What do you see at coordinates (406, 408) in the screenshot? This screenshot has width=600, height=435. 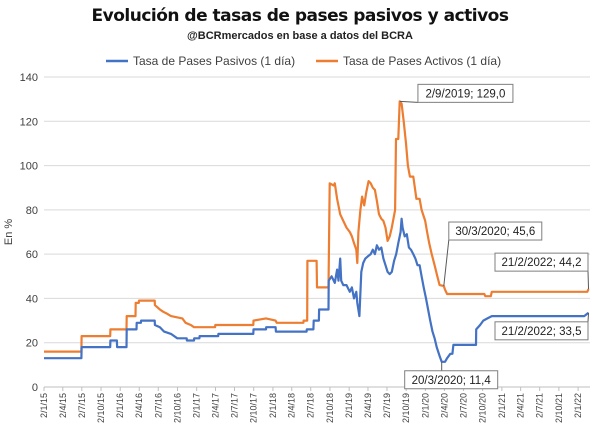 I see `x-tick-label: 2/10/19` at bounding box center [406, 408].